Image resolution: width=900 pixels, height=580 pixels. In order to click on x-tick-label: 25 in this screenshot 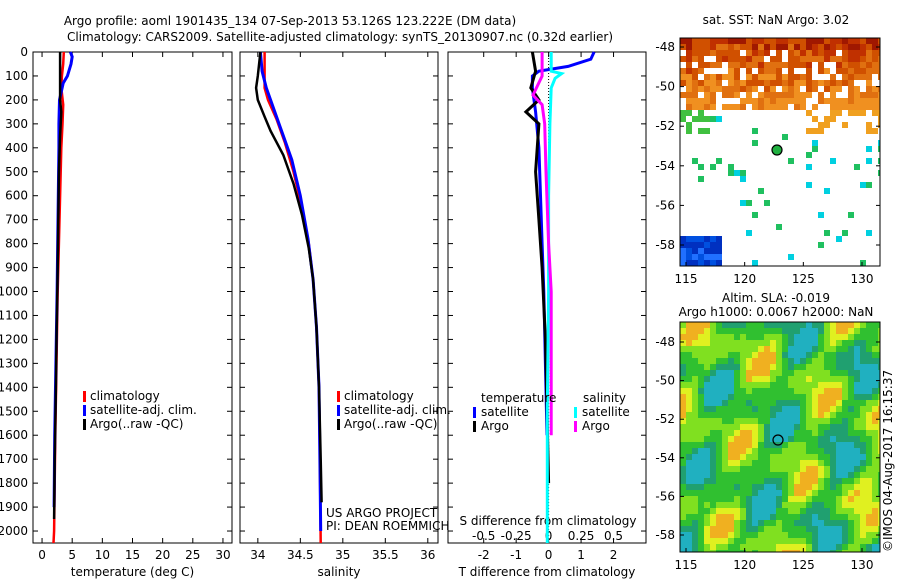, I will do `click(192, 555)`.